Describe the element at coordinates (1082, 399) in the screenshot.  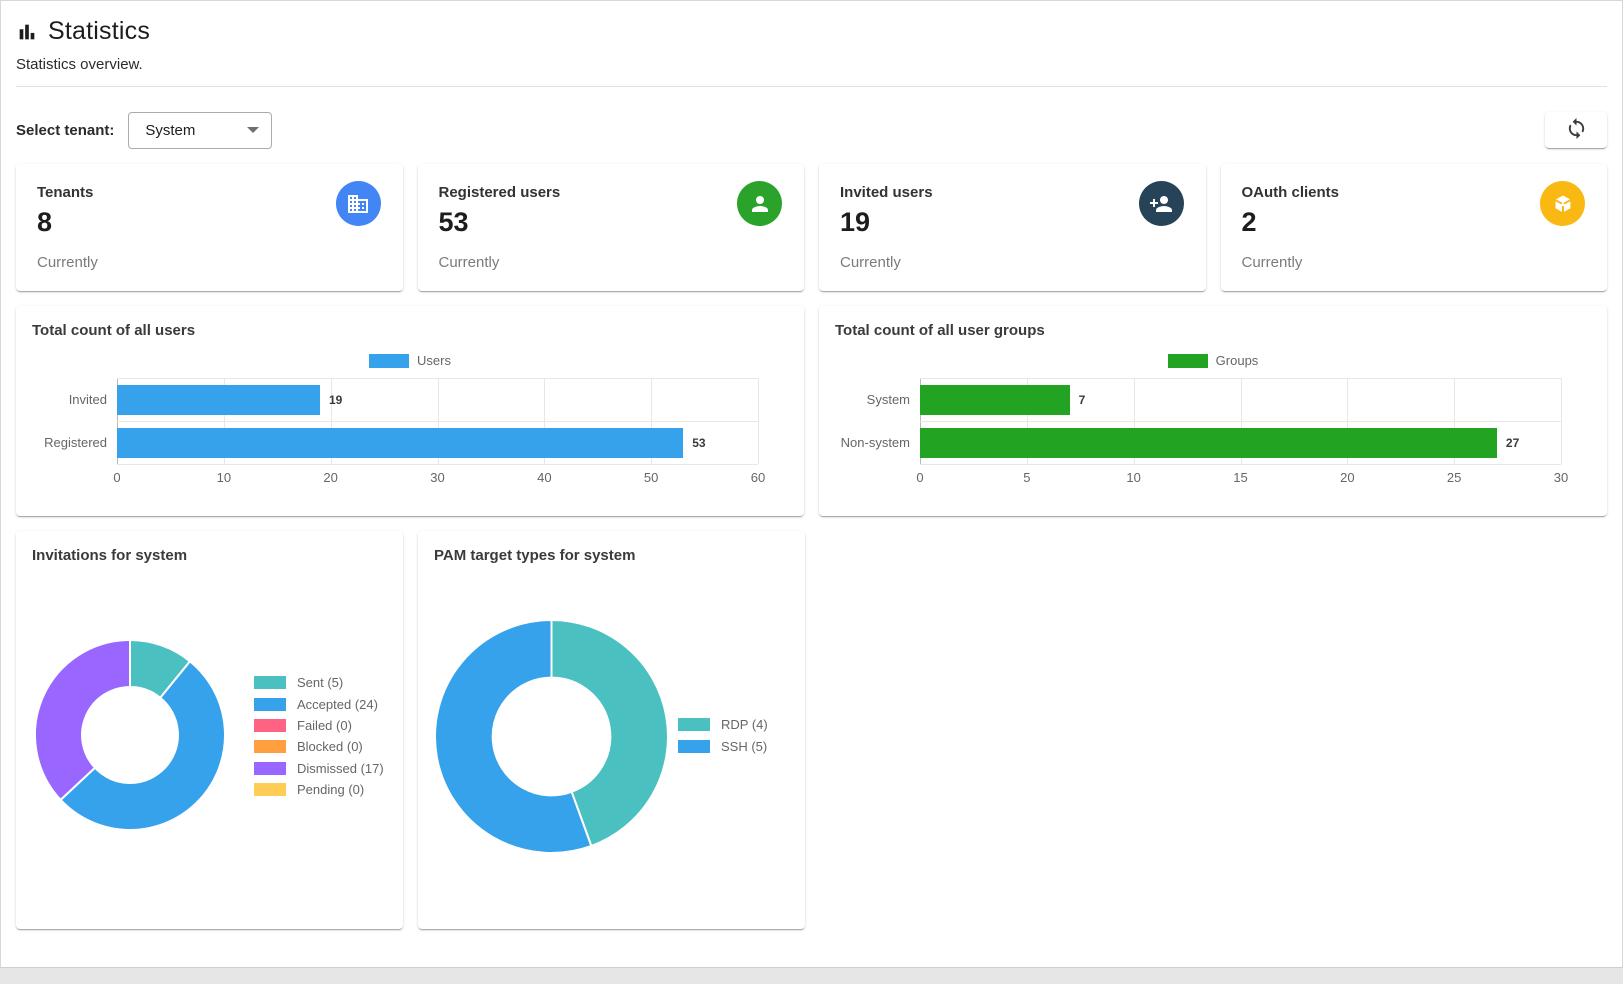
I see `bar-value-label: 7` at that location.